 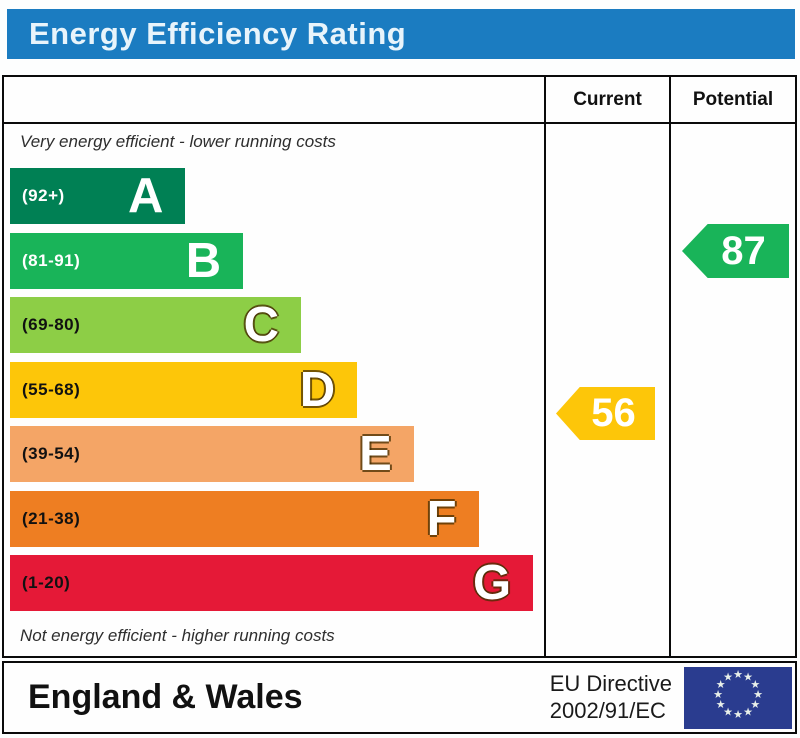 I want to click on band-row-c: (69-80) C, so click(x=275, y=325).